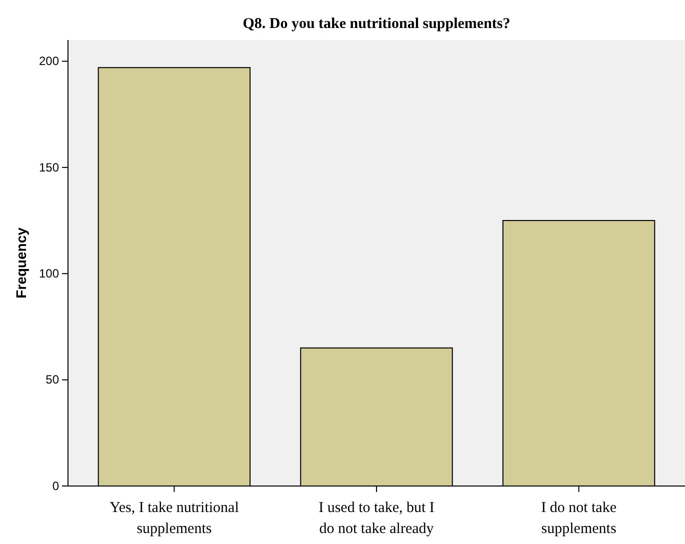 The width and height of the screenshot is (685, 544). I want to click on y-tick-label: 100, so click(49, 273).